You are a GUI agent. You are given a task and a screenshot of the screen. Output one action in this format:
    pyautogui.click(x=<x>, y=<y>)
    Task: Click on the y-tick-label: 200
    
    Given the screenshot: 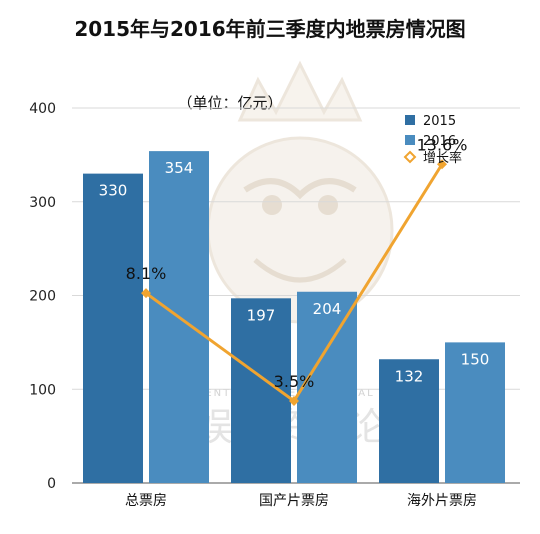 What is the action you would take?
    pyautogui.click(x=42, y=297)
    